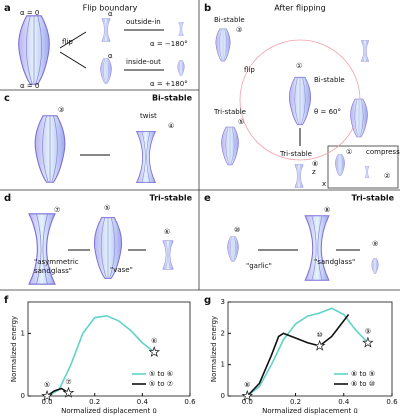 This screenshot has height=418, width=400. I want to click on panel-label: e, so click(207, 198).